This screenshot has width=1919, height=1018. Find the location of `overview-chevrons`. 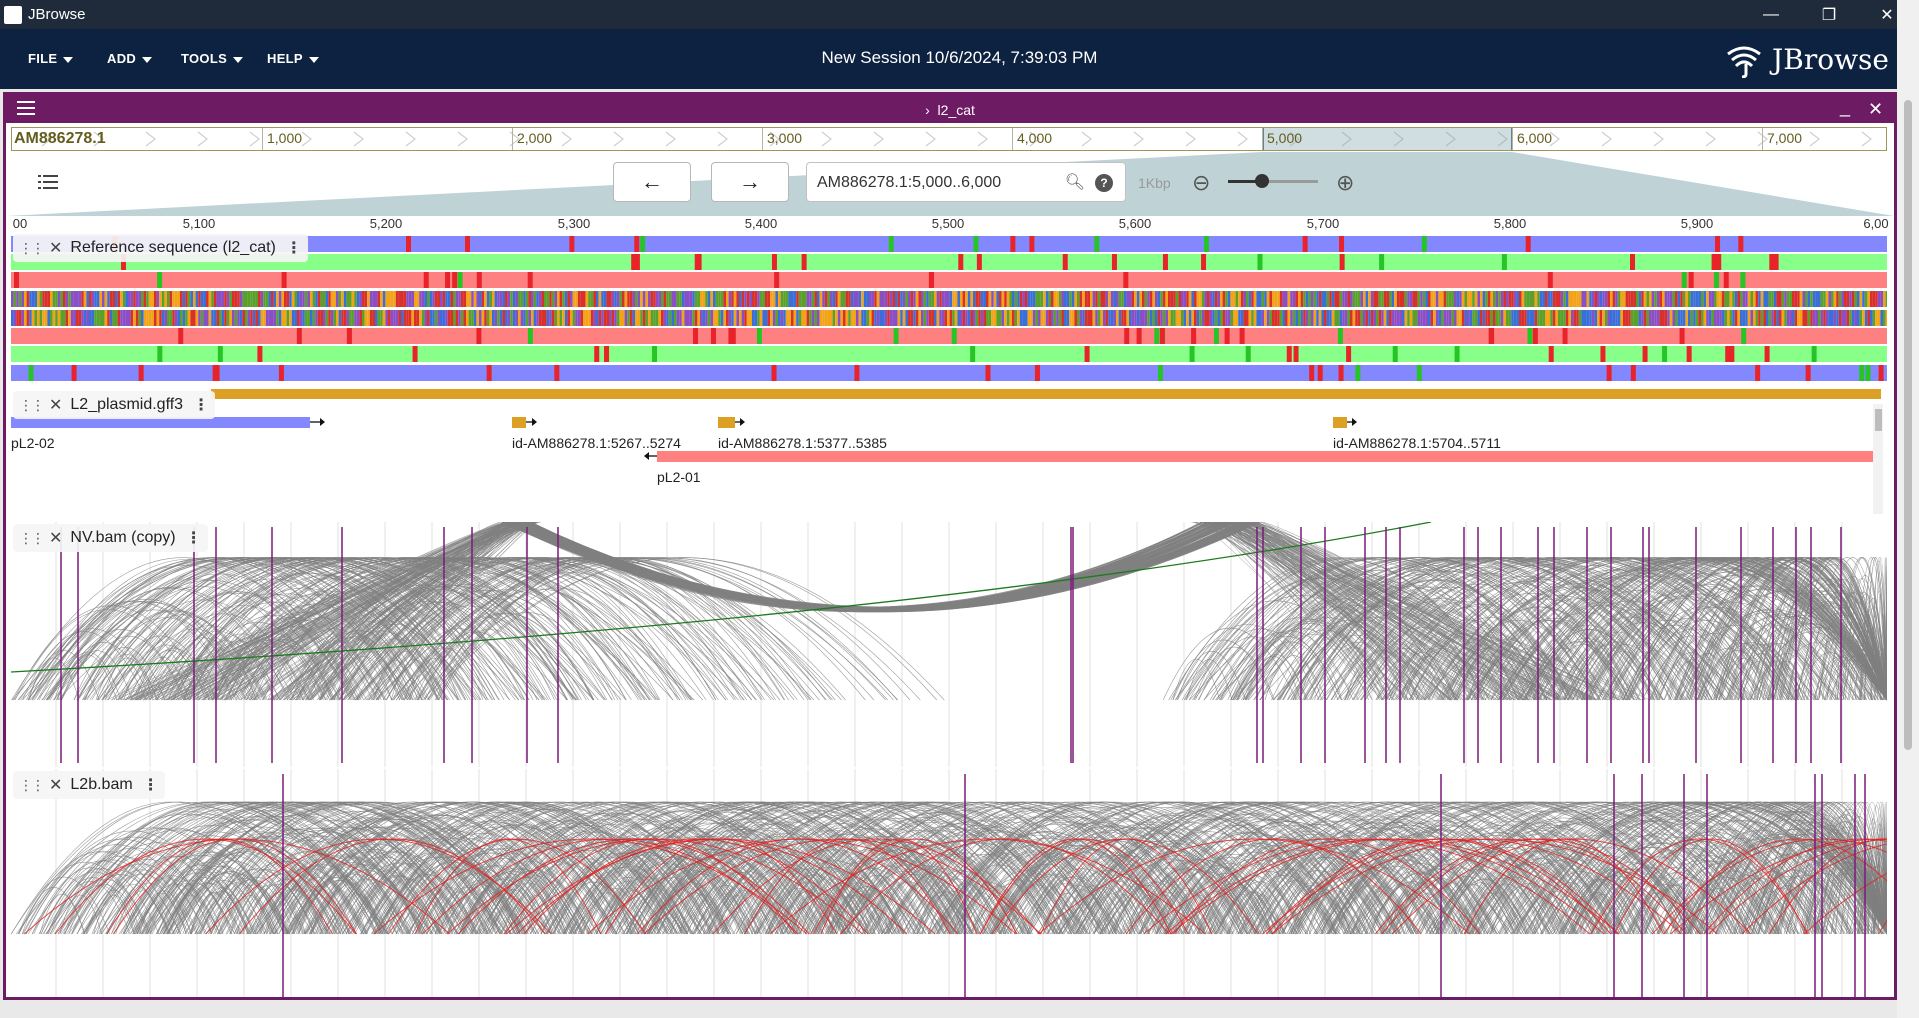

overview-chevrons is located at coordinates (956, 139).